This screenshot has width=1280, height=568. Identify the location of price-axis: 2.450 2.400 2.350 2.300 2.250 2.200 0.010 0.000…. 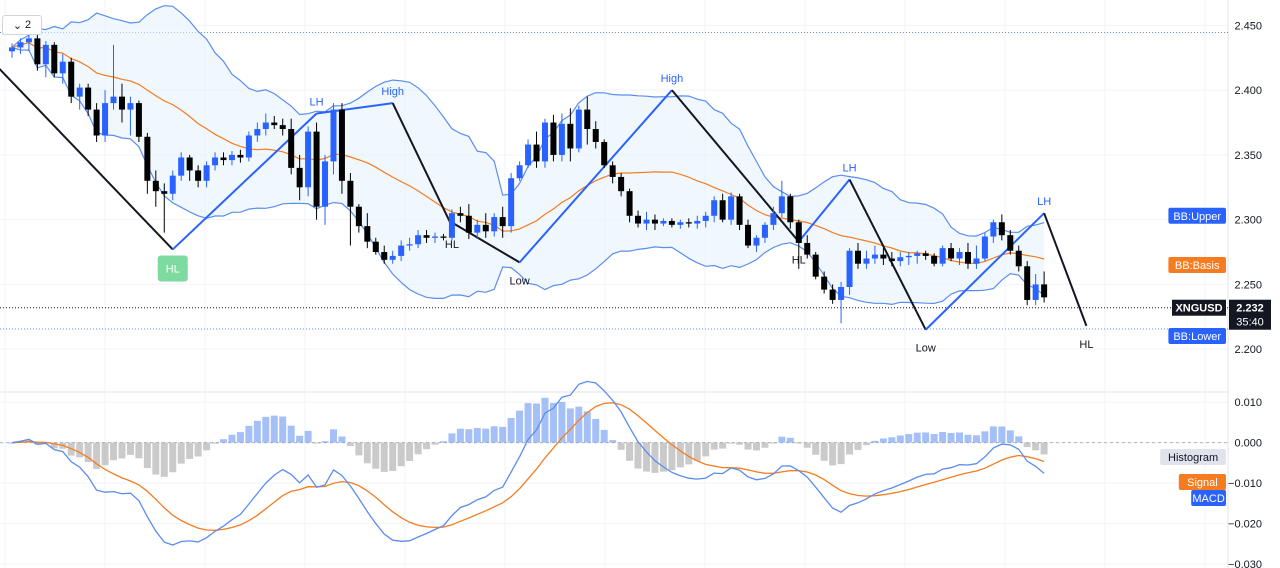
(1220, 284).